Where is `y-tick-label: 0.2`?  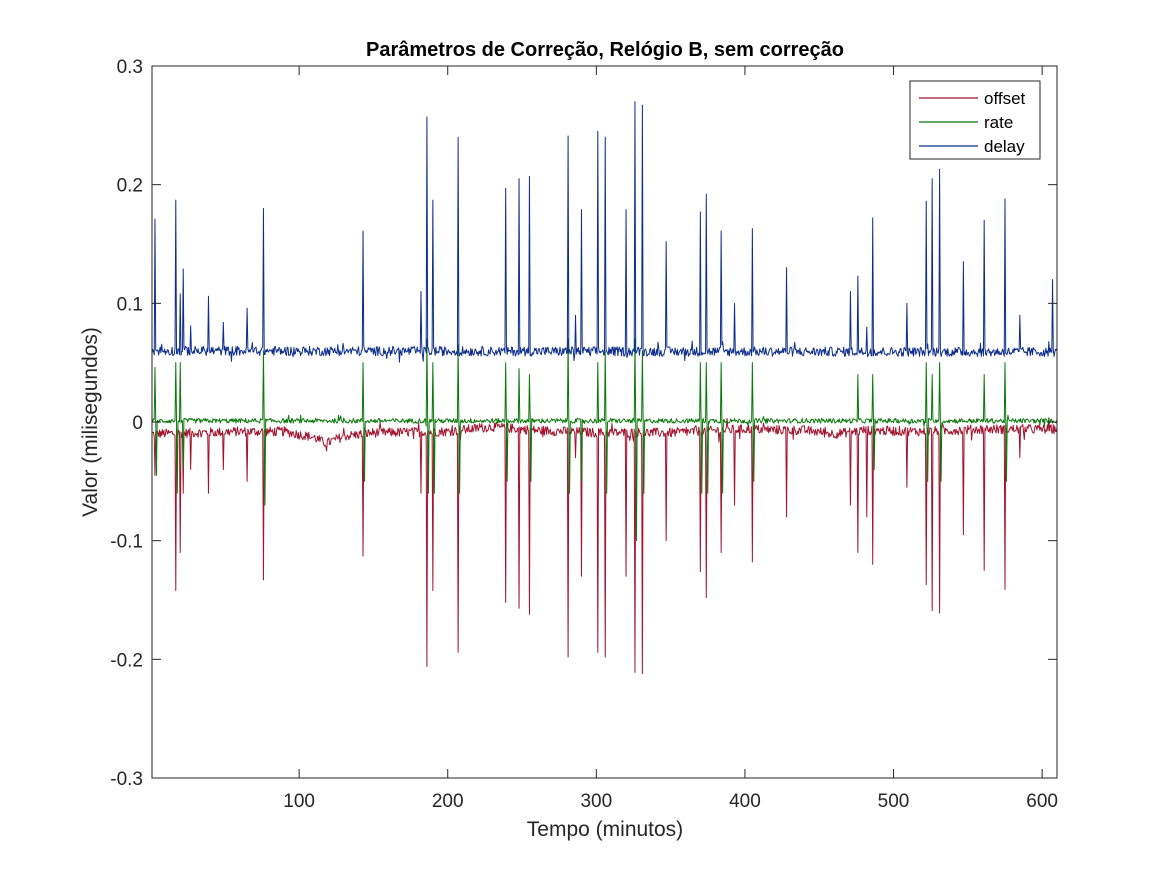
y-tick-label: 0.2 is located at coordinates (130, 186).